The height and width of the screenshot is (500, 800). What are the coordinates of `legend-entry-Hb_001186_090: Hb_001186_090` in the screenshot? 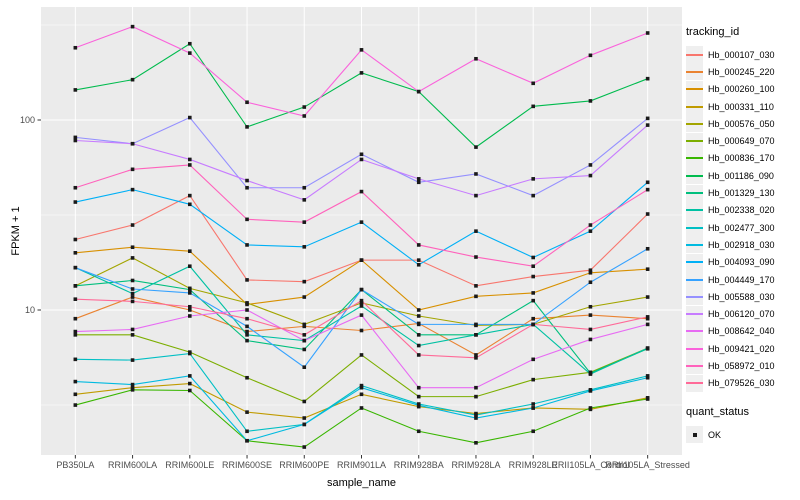 It's located at (742, 176).